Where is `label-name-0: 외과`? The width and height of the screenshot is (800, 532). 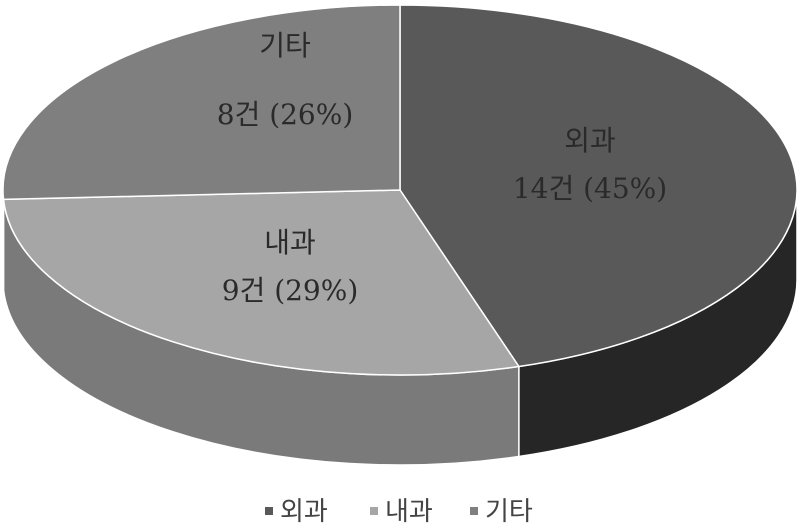 label-name-0: 외과 is located at coordinates (590, 140).